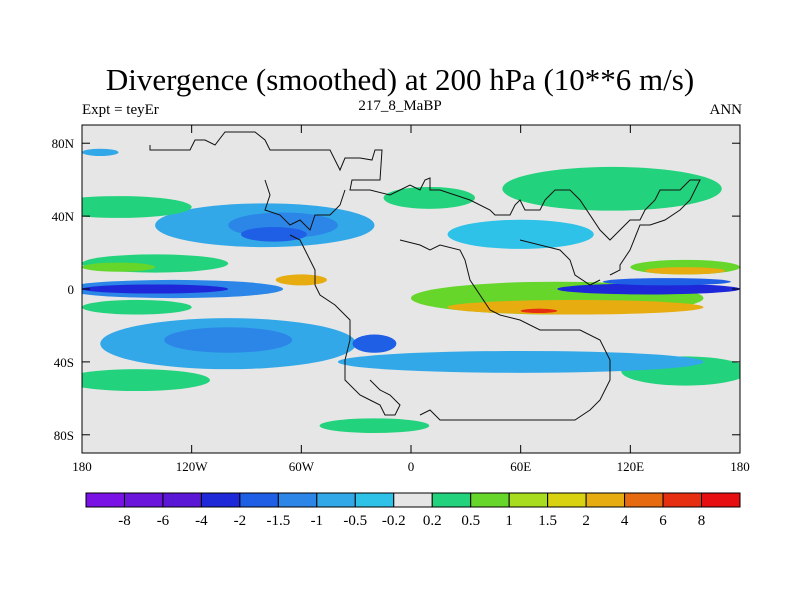 The width and height of the screenshot is (800, 600). Describe the element at coordinates (413, 510) in the screenshot. I see `colorbar: -8 -6 -4 -2 -1.5 -1 -0.5 -0.2 0.2 0.5 1 1.5 2 4 6 8` at that location.